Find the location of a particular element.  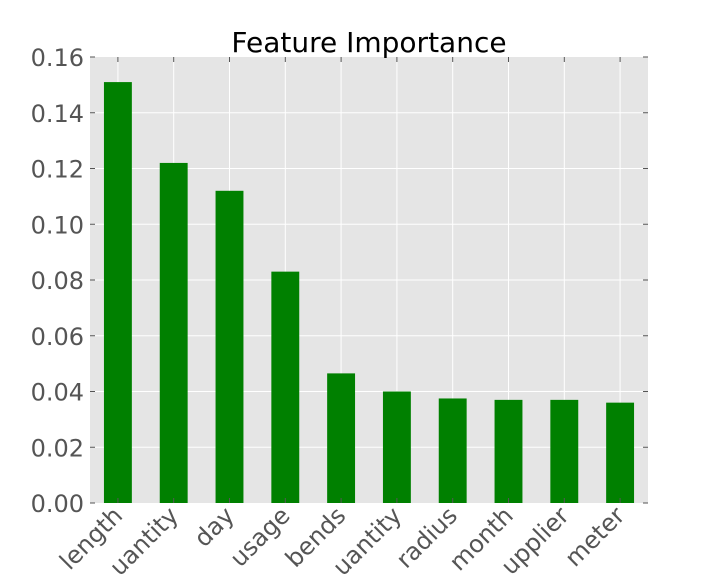

x-tick-label: usage is located at coordinates (260, 536).